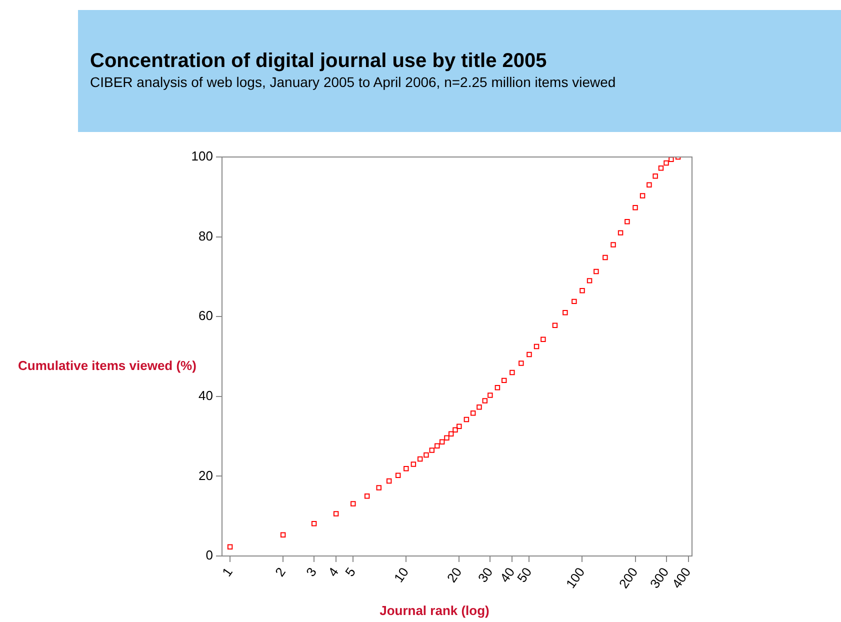 The width and height of the screenshot is (841, 622). What do you see at coordinates (485, 575) in the screenshot?
I see `x-tick-label: 30` at bounding box center [485, 575].